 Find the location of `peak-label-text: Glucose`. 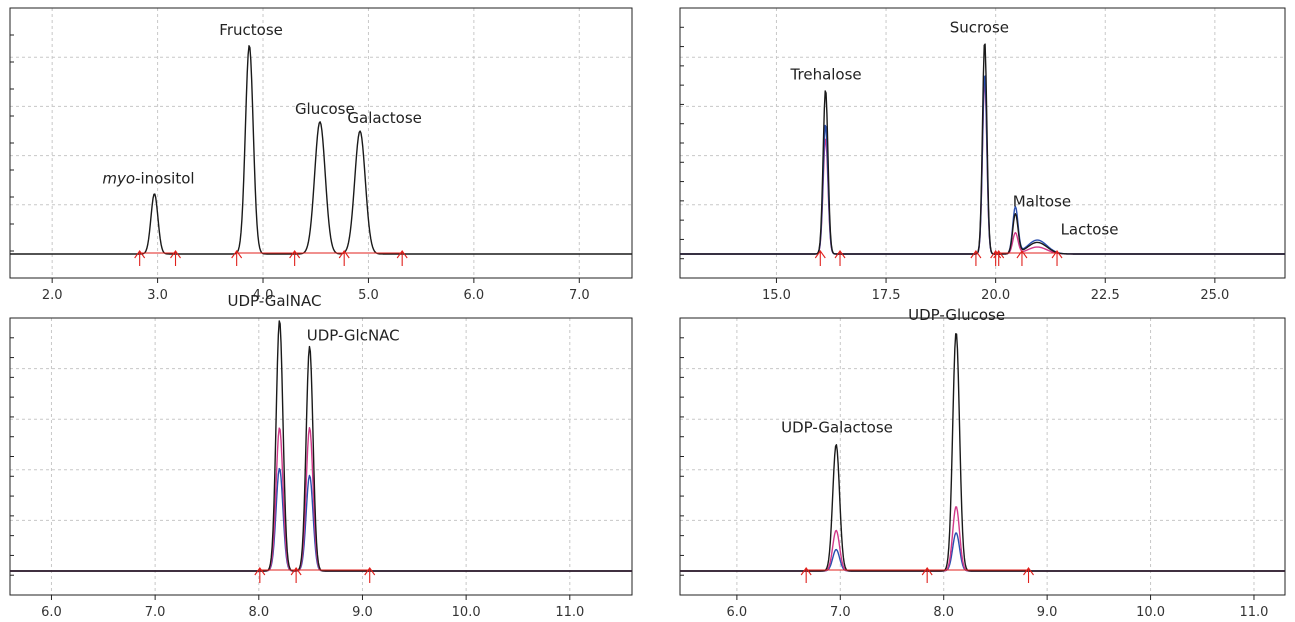

peak-label-text: Glucose is located at coordinates (325, 109).